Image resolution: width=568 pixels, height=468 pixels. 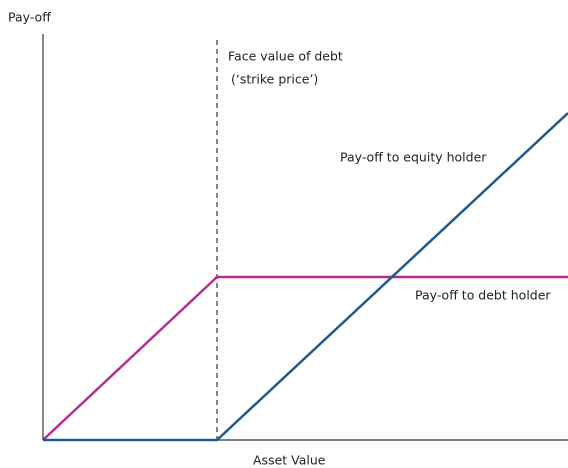 I want to click on x-axis-label: Asset Value, so click(x=289, y=460).